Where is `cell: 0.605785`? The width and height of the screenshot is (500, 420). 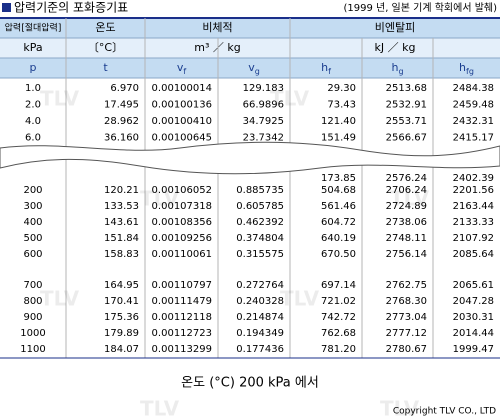
cell: 0.605785 is located at coordinates (260, 206).